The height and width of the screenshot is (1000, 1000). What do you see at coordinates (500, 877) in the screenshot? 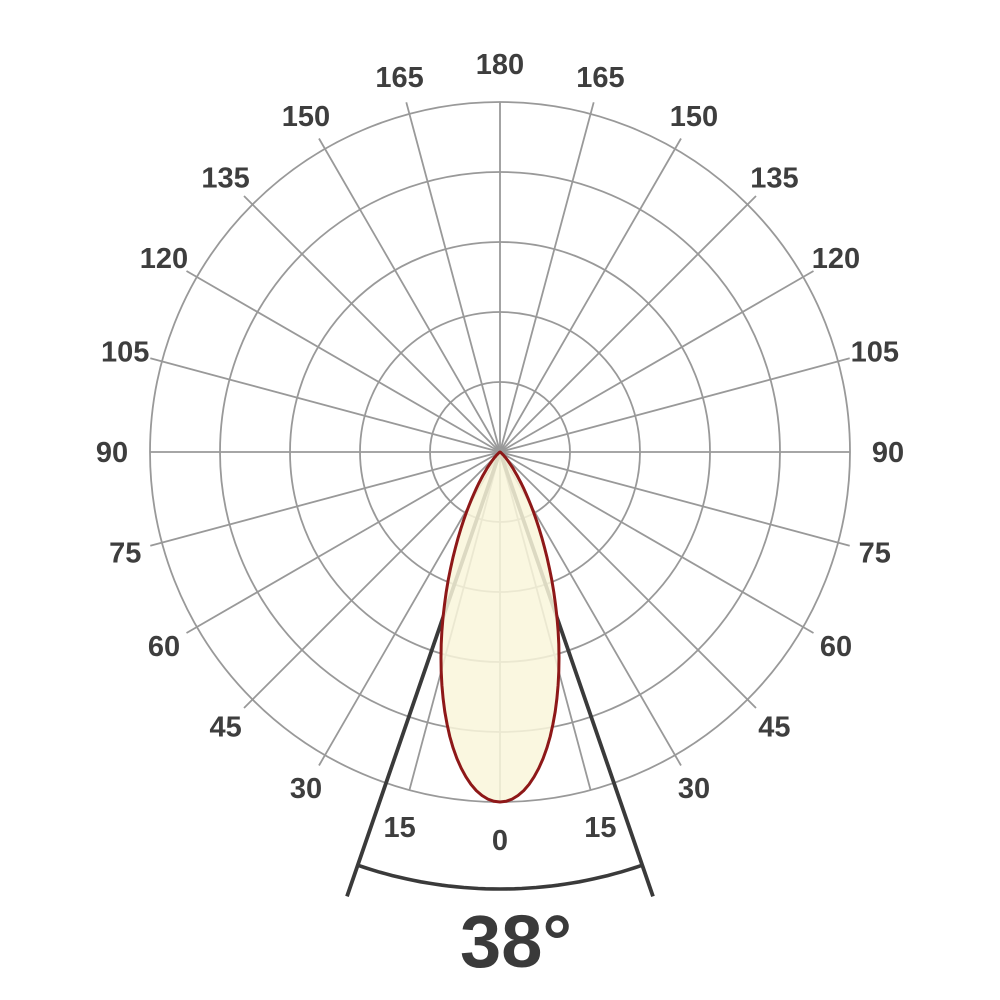
I see `beam-angle-arc` at bounding box center [500, 877].